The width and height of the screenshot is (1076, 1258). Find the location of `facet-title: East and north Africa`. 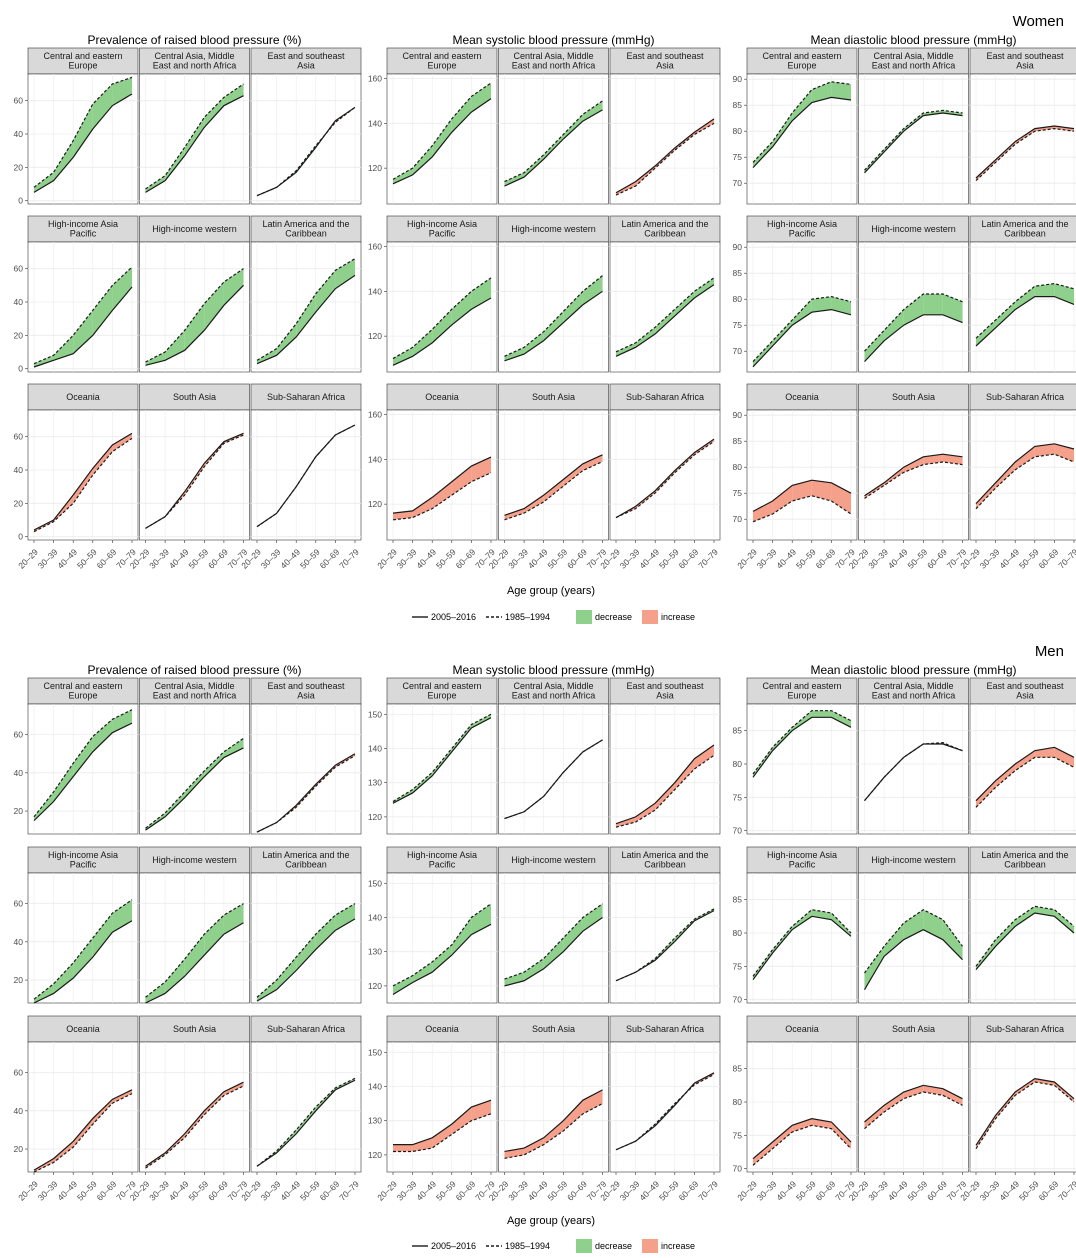

facet-title: East and north Africa is located at coordinates (914, 66).